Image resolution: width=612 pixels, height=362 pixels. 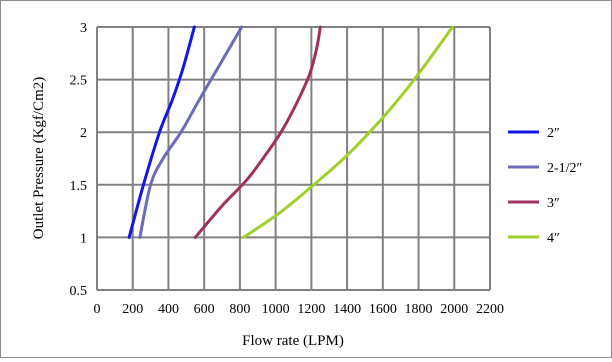 I want to click on x-axis-title: Flow rate (LPM), so click(x=293, y=341).